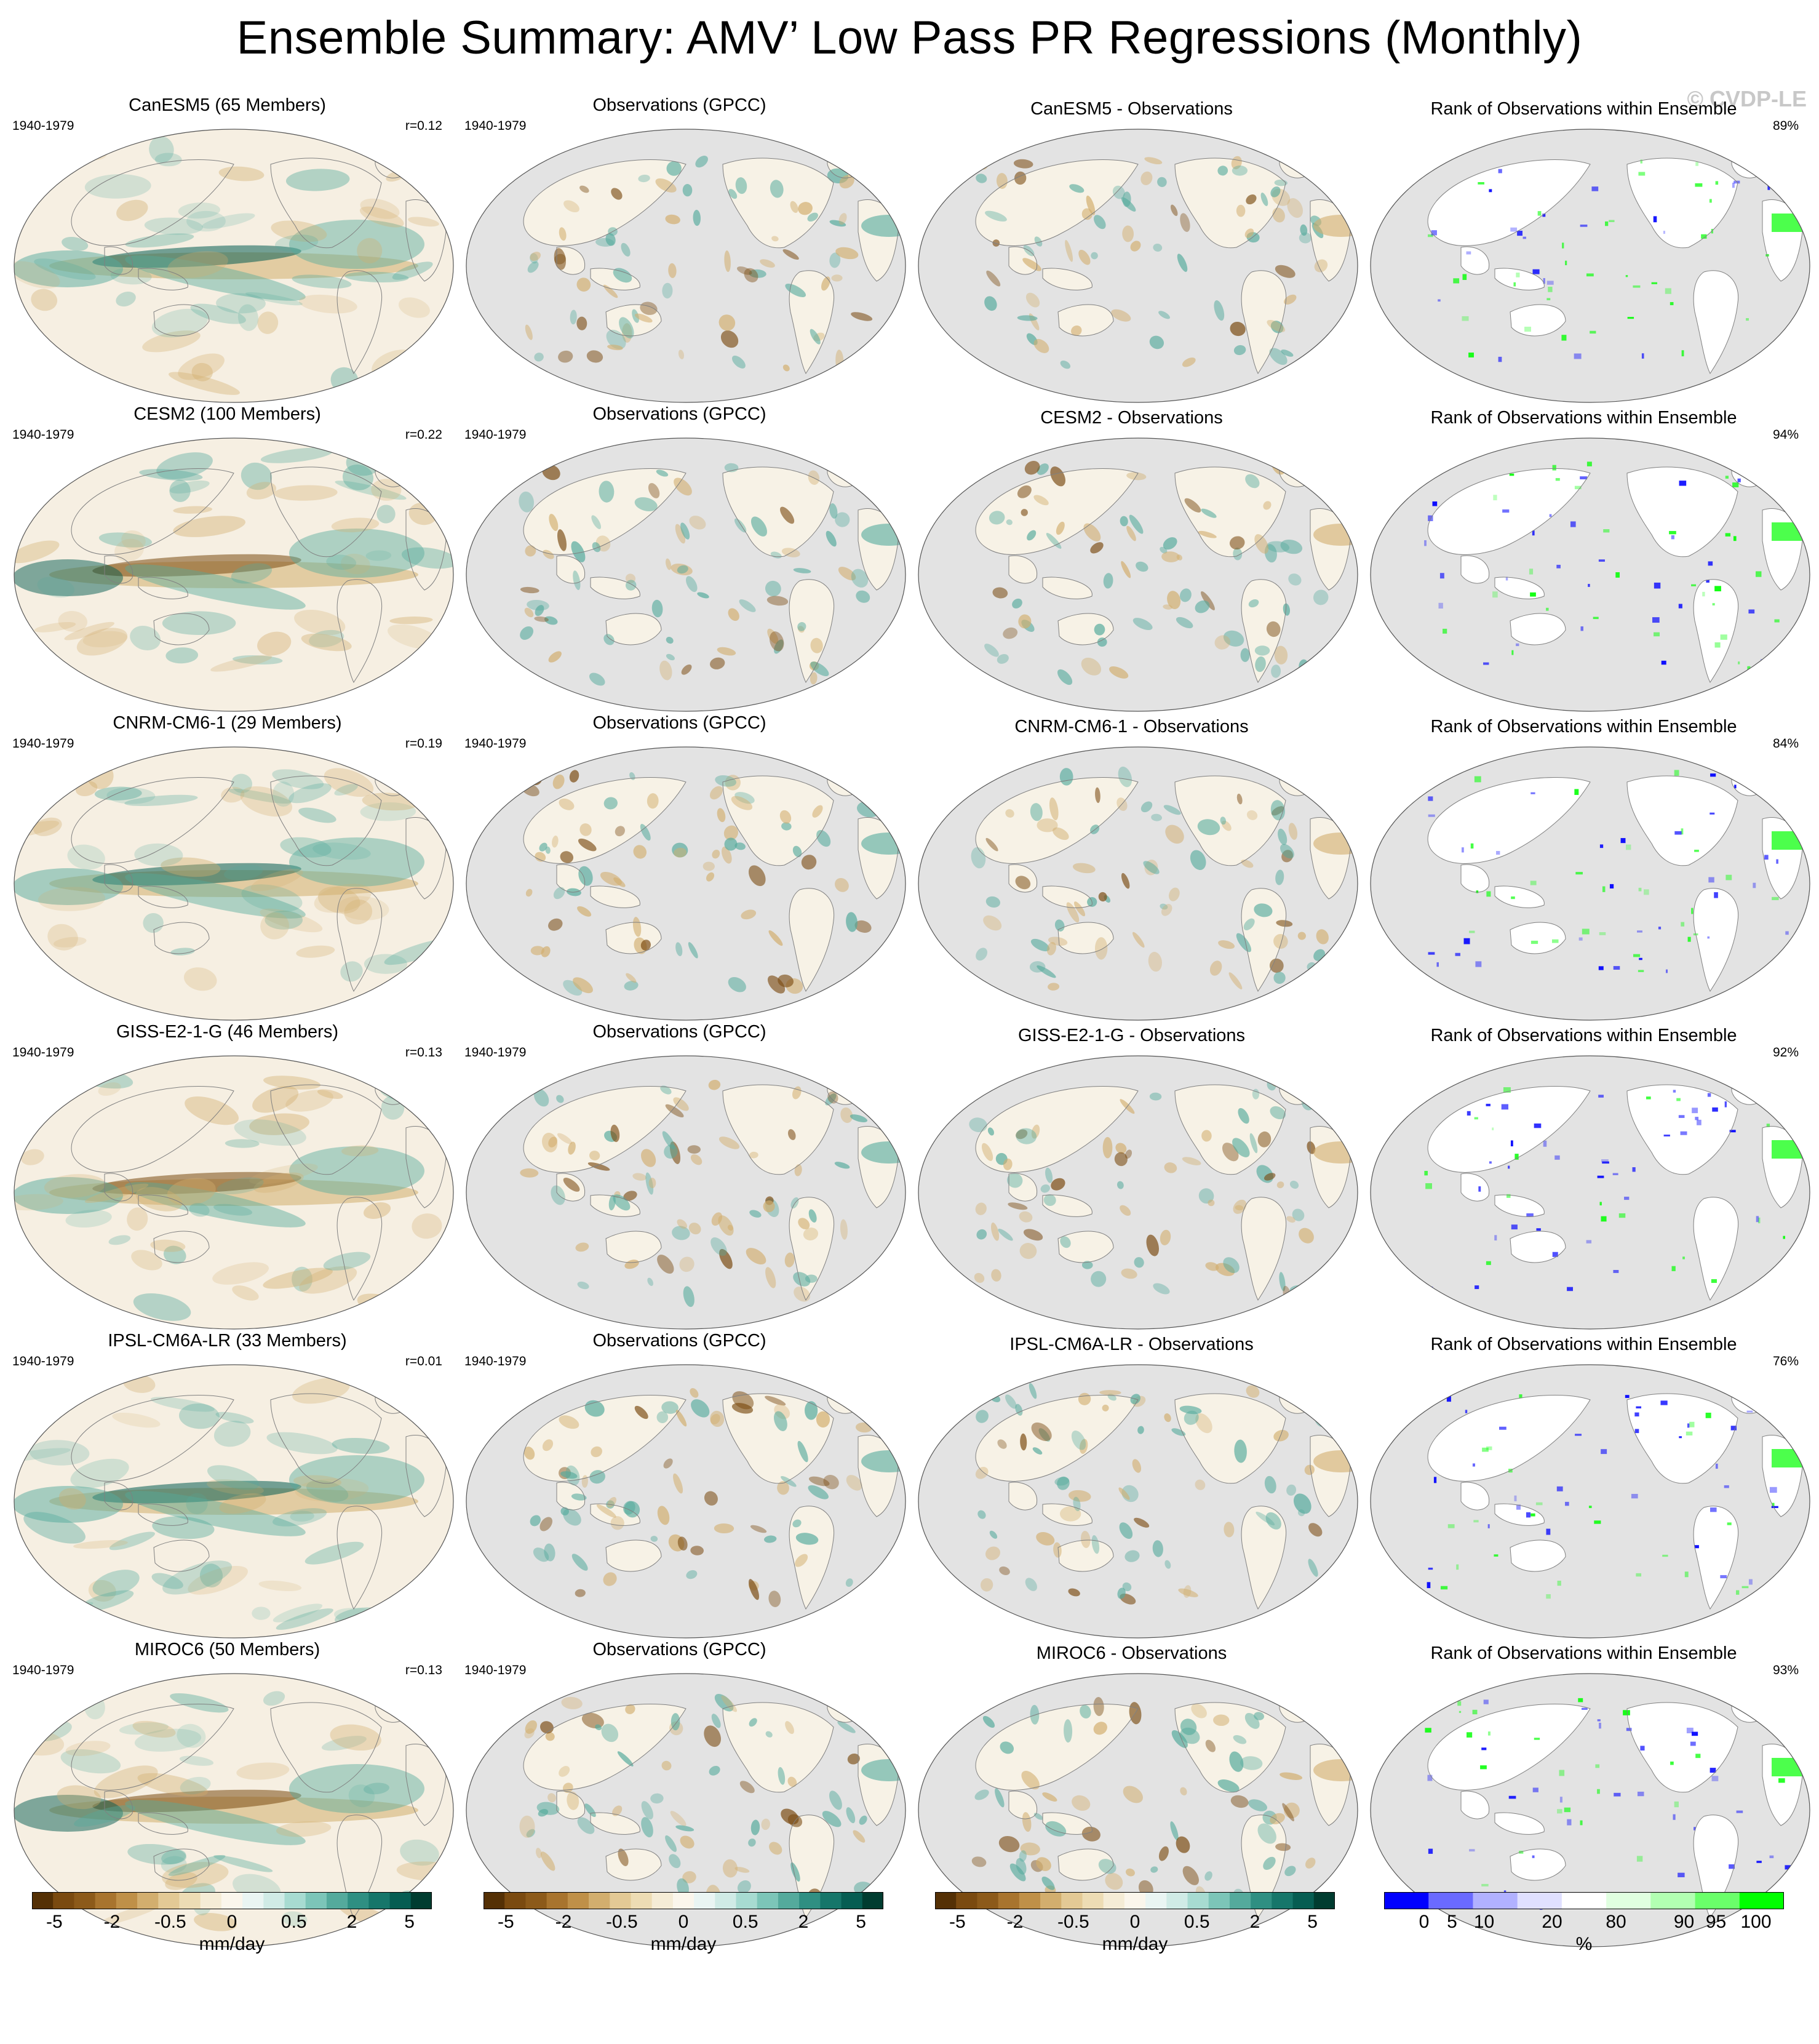  I want to click on map-panel-model: CESM2 (100 Members) 1940-1979 r=0.22, so click(227, 559).